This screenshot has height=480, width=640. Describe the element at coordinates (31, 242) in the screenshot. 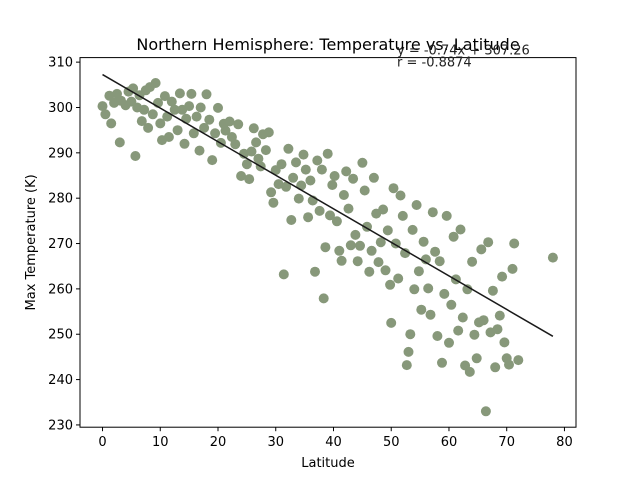

I see `y-axis-label: Max Temperature (K)` at that location.